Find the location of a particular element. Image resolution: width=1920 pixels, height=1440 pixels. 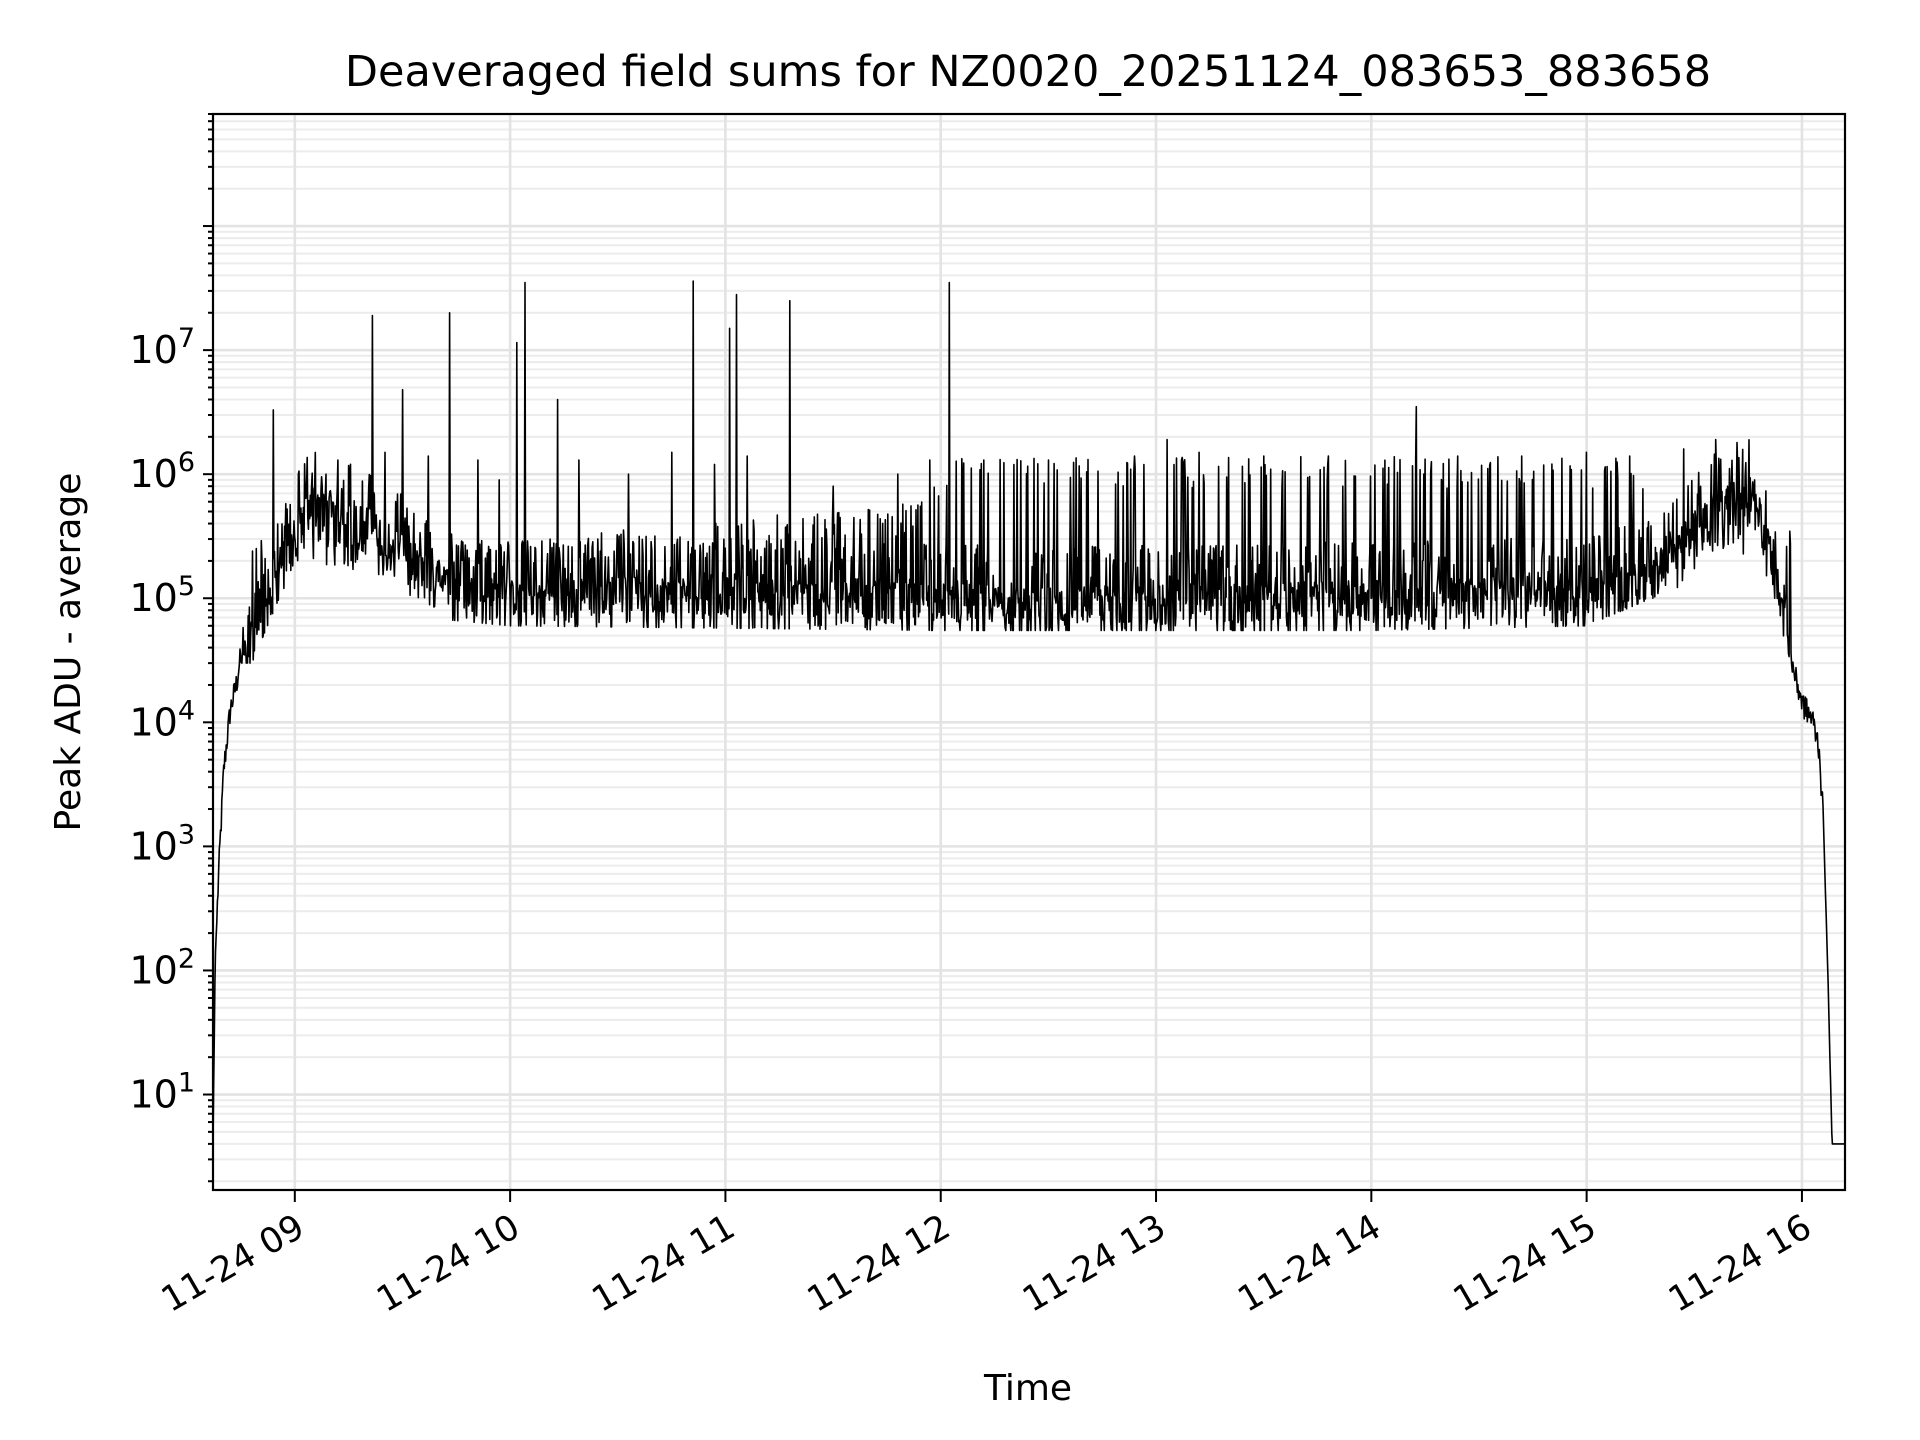

y-tick-exponent: 4 is located at coordinates (186, 710).